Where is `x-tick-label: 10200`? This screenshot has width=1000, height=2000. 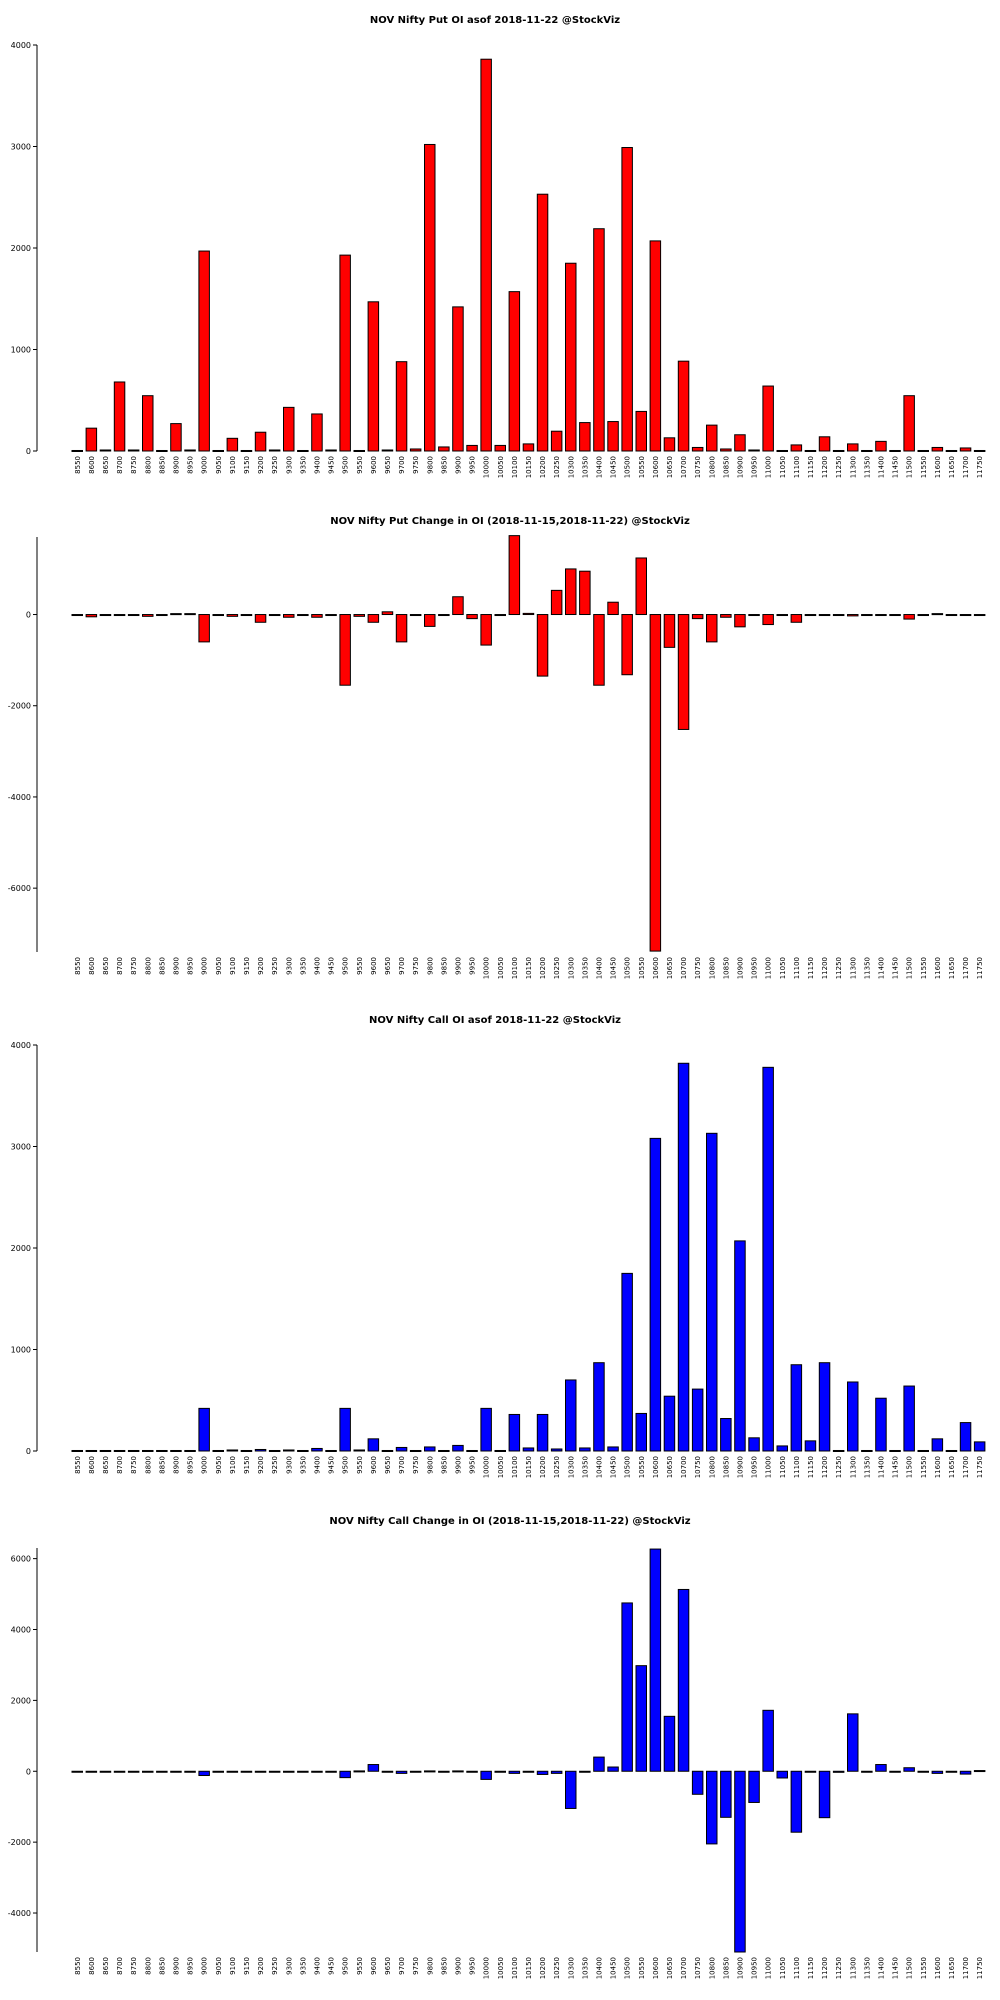 x-tick-label: 10200 is located at coordinates (543, 1467).